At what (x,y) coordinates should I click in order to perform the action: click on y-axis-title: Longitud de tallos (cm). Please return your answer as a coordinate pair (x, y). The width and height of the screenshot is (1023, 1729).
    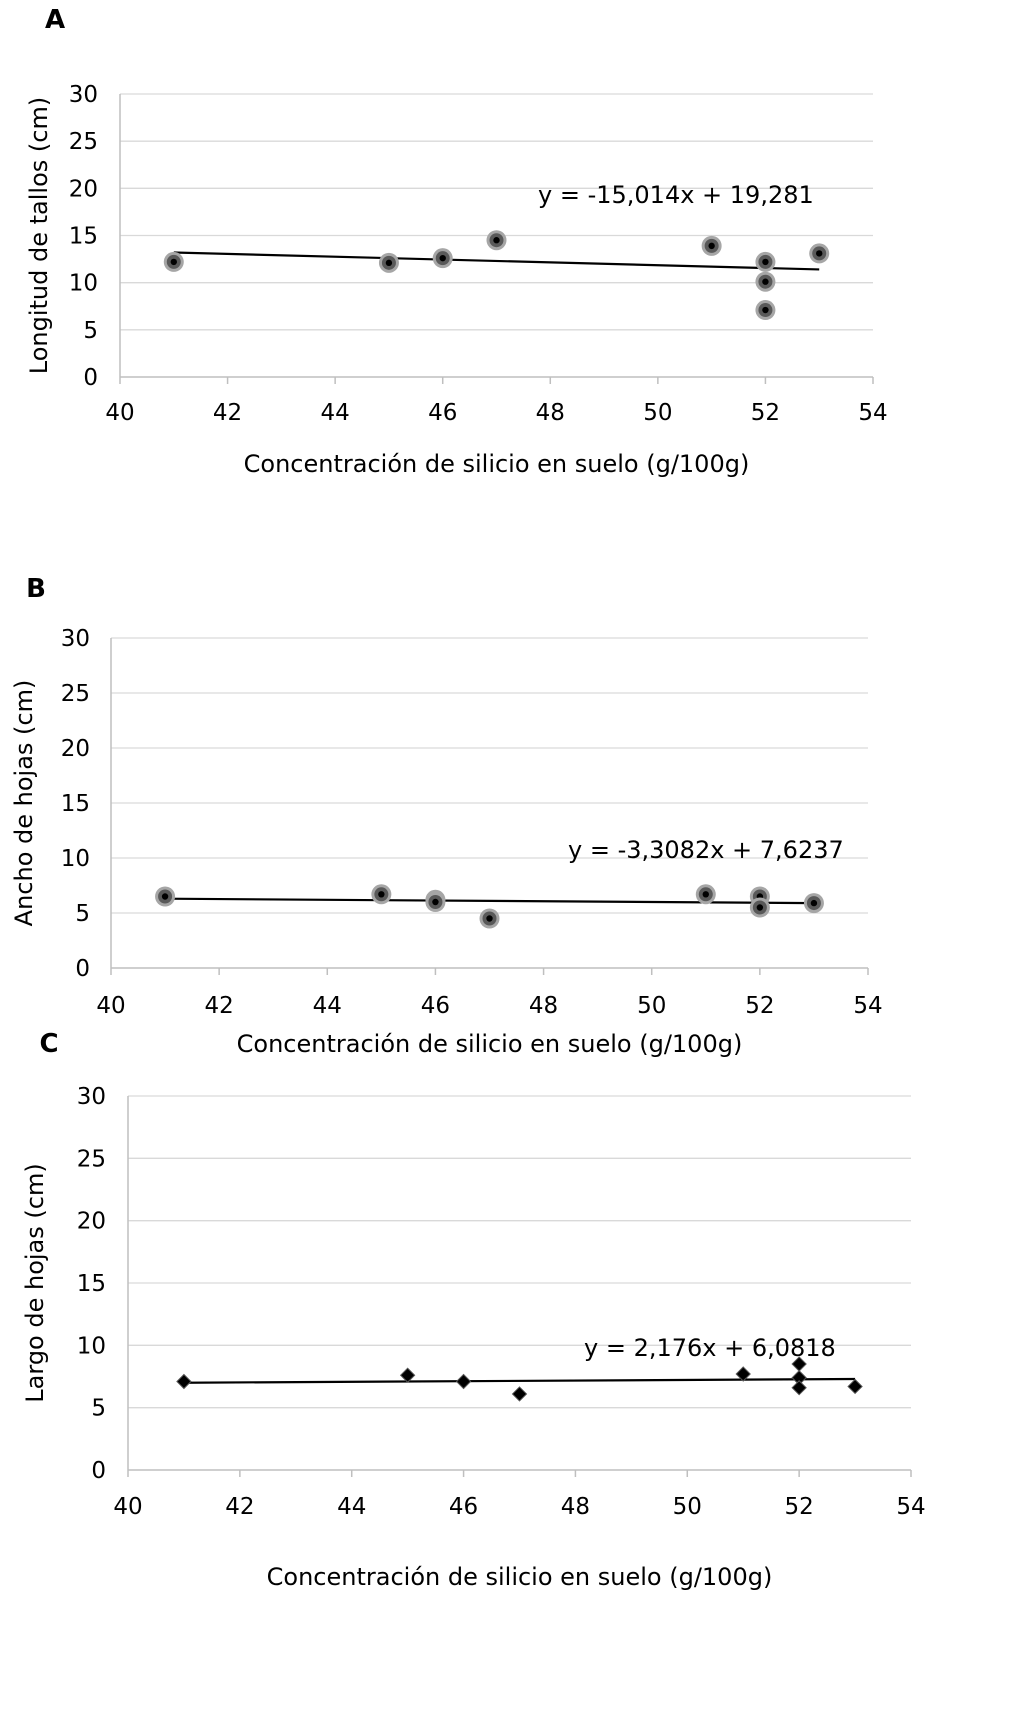
    Looking at the image, I should click on (39, 235).